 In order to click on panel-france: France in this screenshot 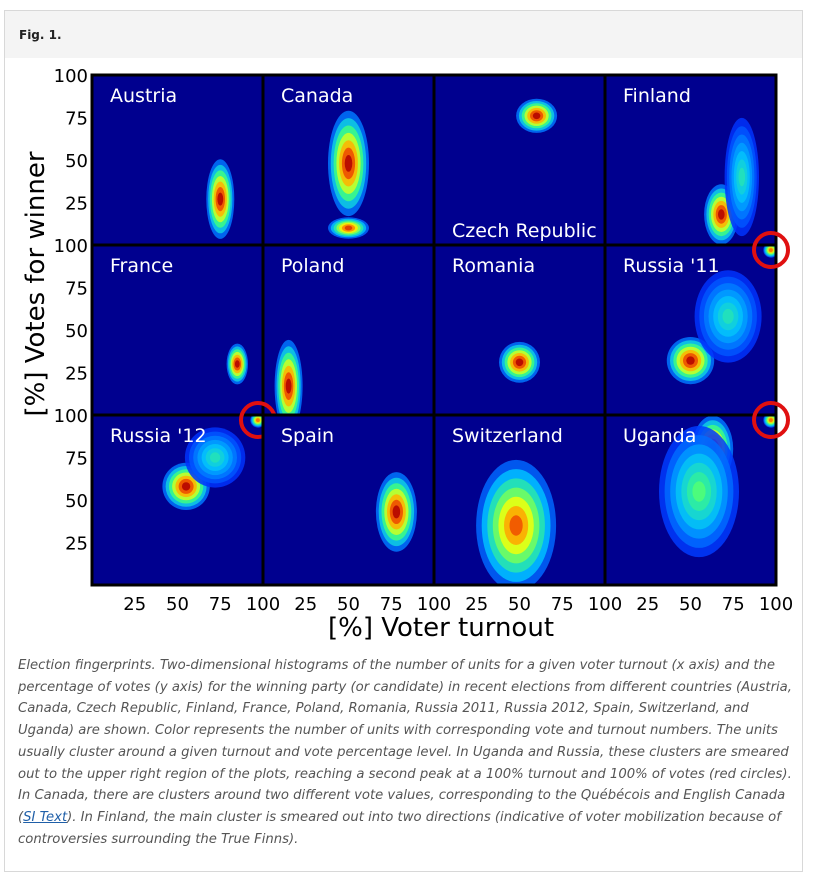, I will do `click(177, 330)`.